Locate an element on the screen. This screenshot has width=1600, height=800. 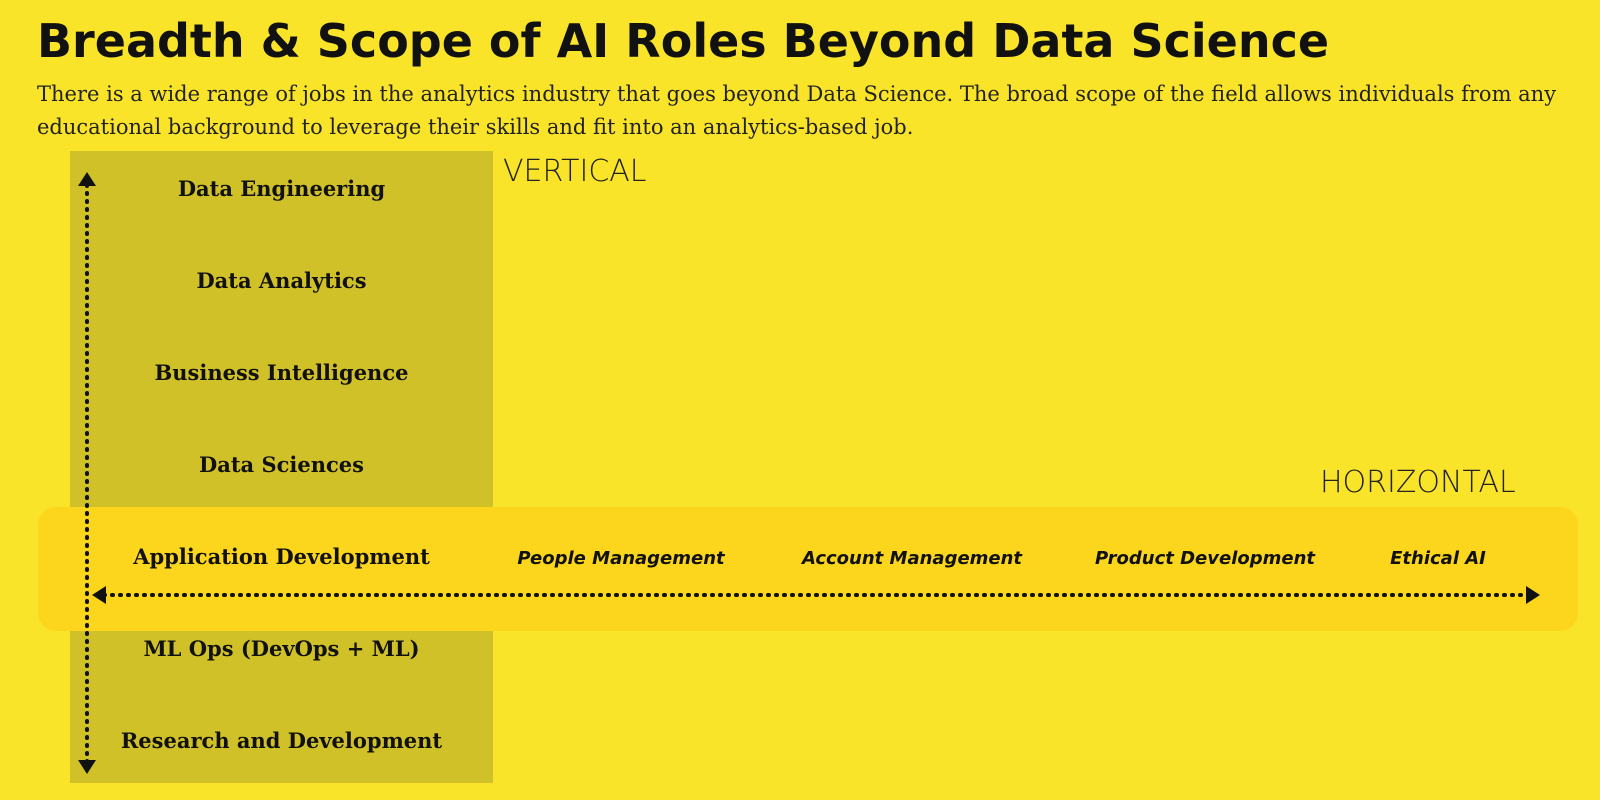
horizontal-band is located at coordinates (808, 569).